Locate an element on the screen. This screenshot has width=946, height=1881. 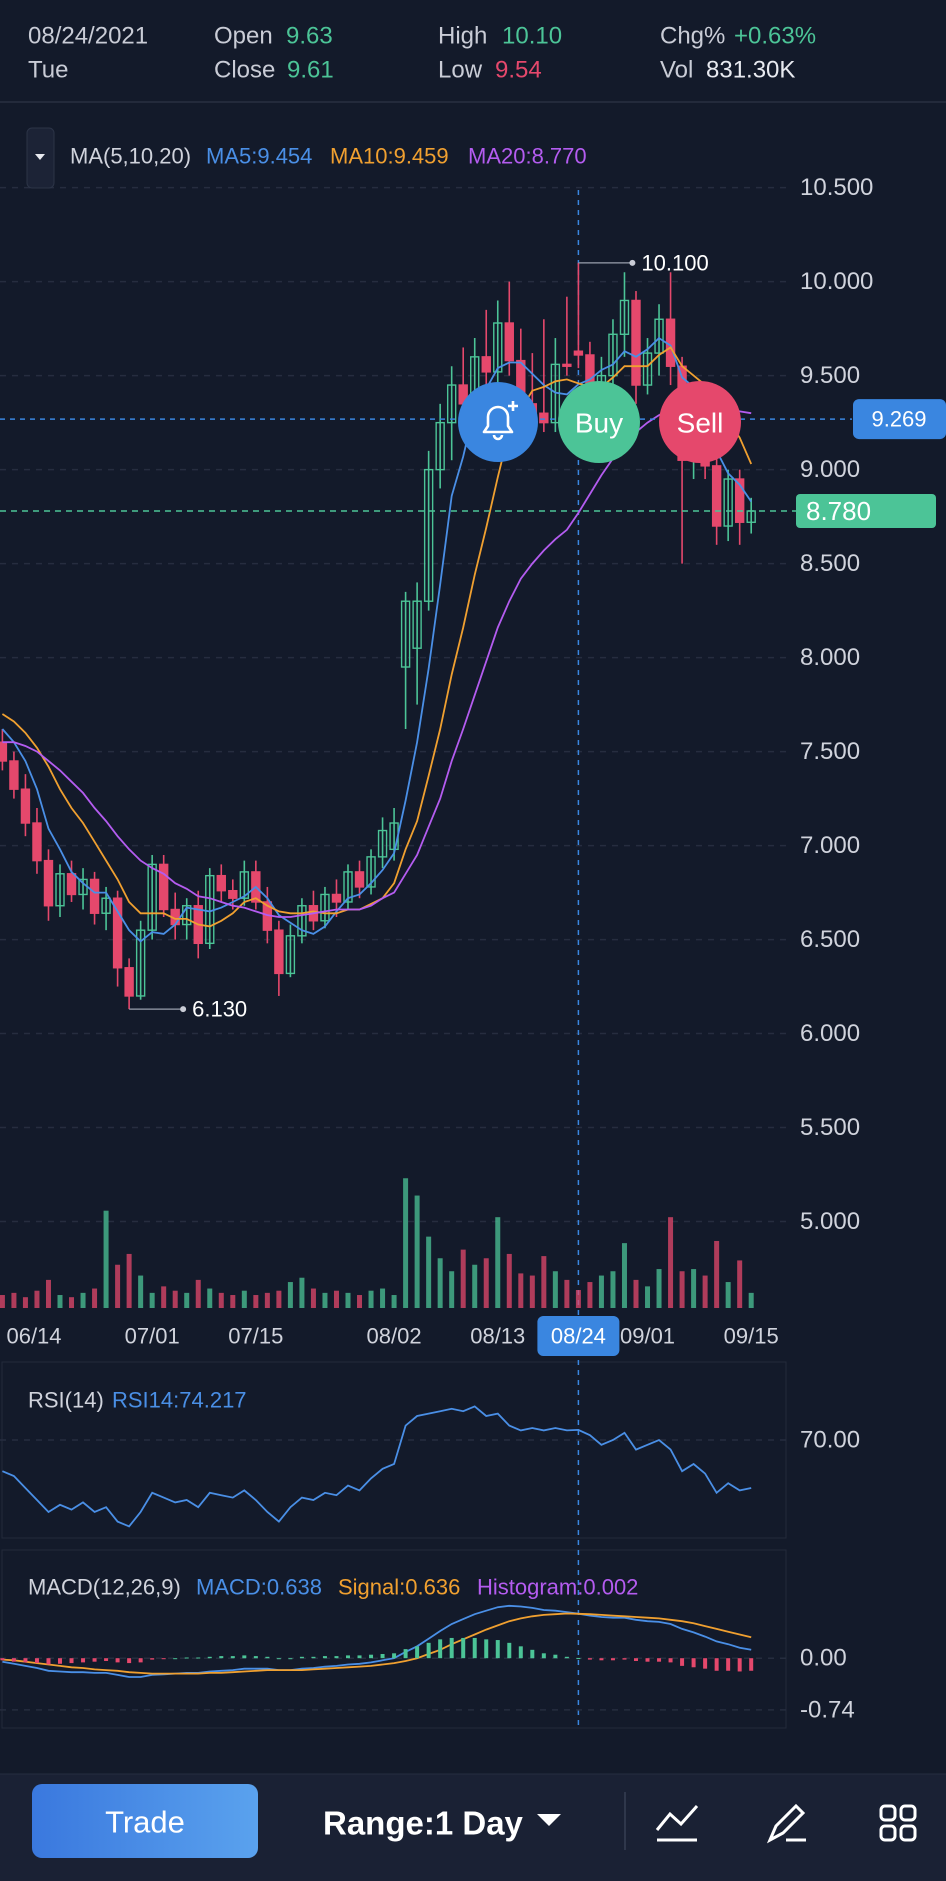
bell-icon is located at coordinates (498, 423).